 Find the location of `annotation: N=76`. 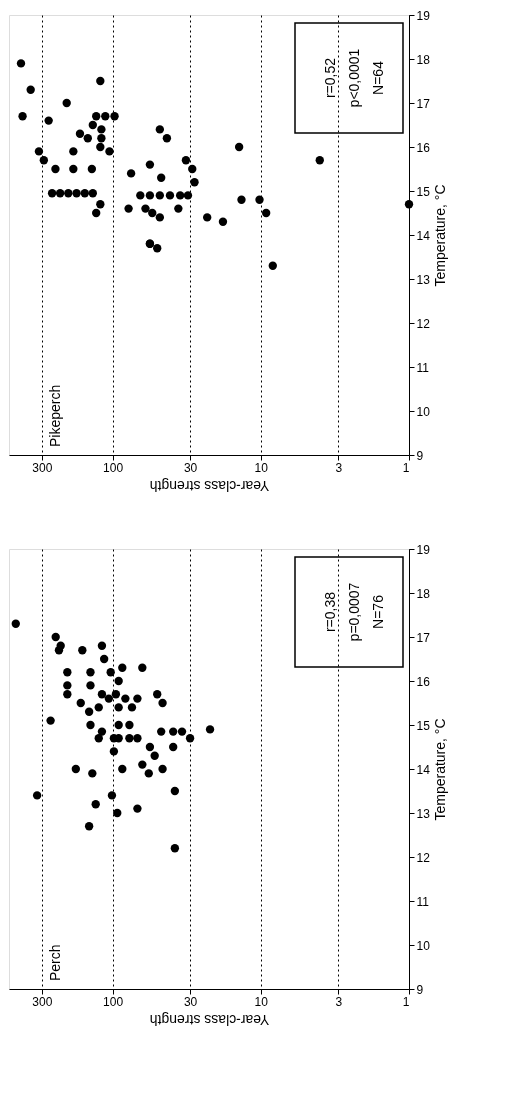

annotation: N=76 is located at coordinates (378, 611).